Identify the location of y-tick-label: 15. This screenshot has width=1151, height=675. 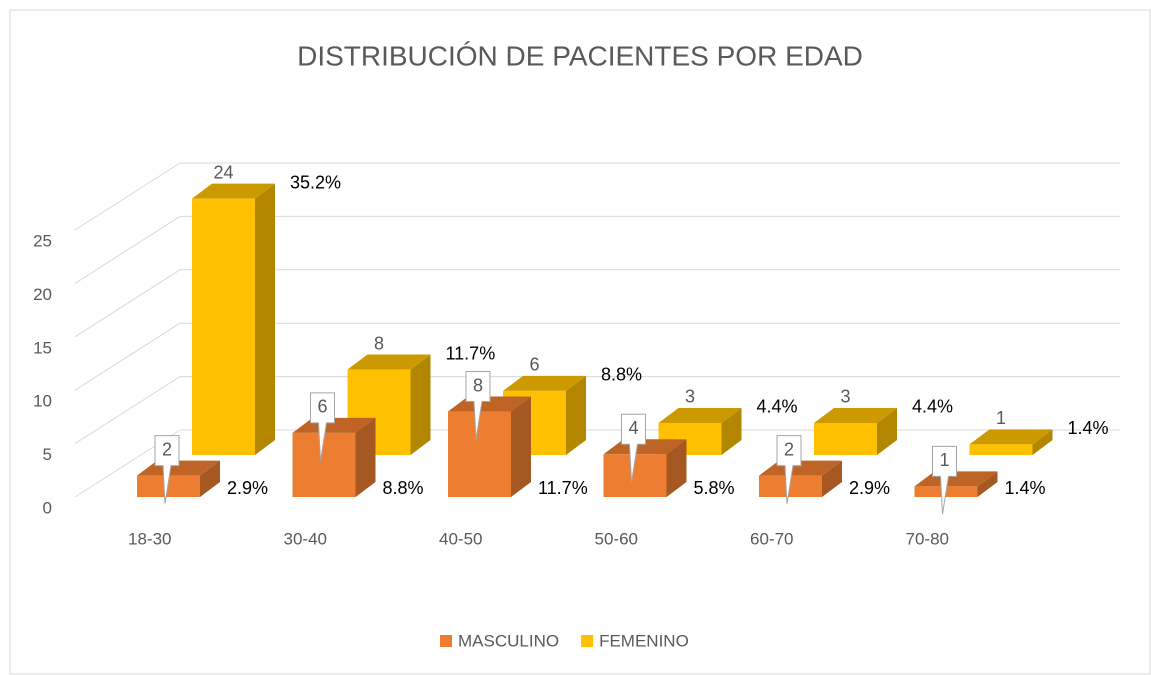
(42, 347).